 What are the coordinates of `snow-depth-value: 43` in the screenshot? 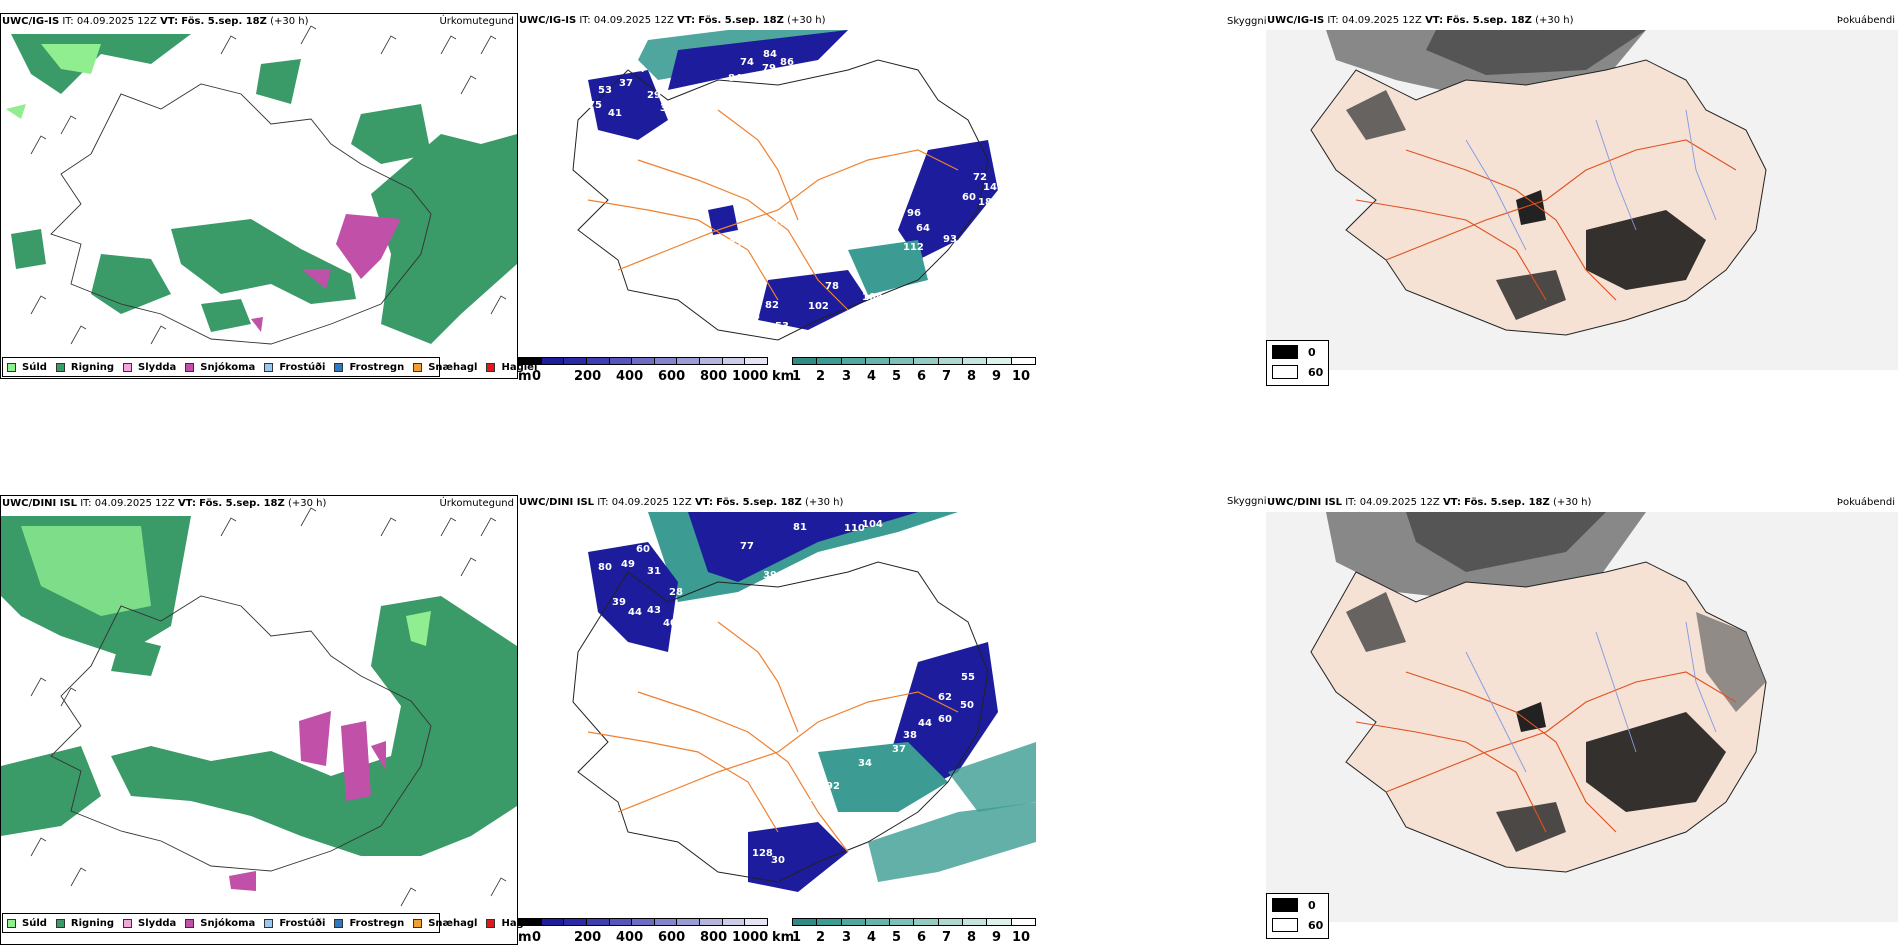 It's located at (654, 610).